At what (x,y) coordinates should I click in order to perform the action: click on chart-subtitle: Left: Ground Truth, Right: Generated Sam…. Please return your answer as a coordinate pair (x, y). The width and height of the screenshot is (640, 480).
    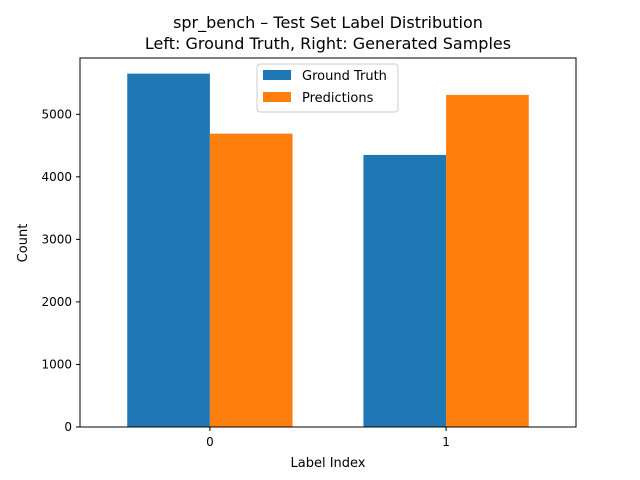
    Looking at the image, I should click on (328, 43).